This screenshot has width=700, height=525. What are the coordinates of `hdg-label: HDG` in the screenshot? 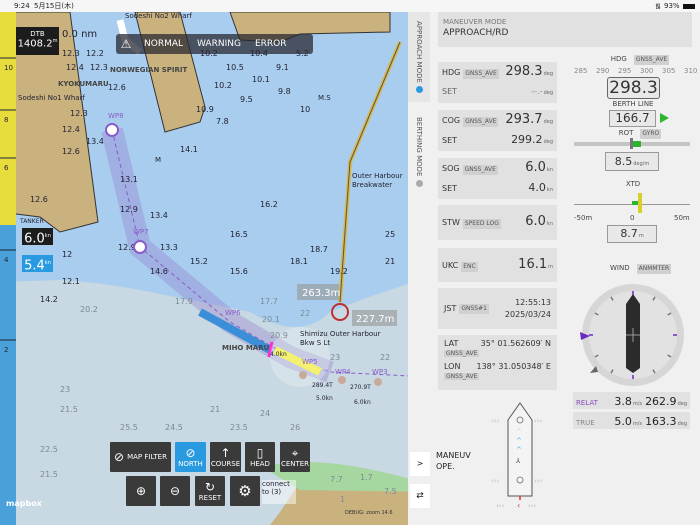 It's located at (451, 72).